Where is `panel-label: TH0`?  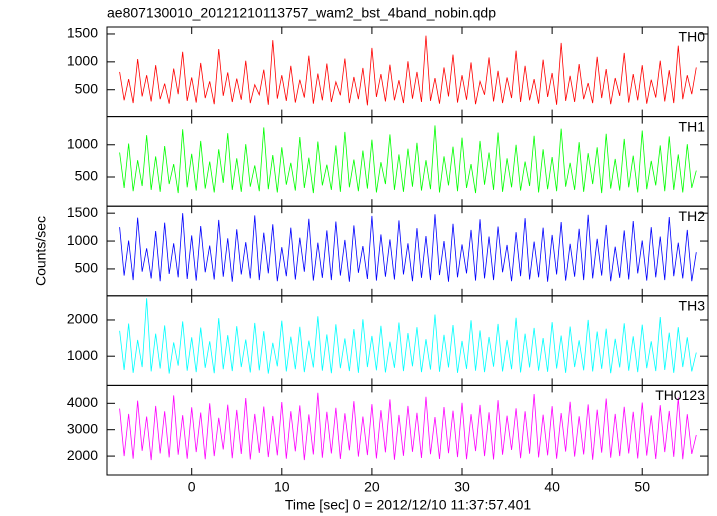
panel-label: TH0 is located at coordinates (692, 37).